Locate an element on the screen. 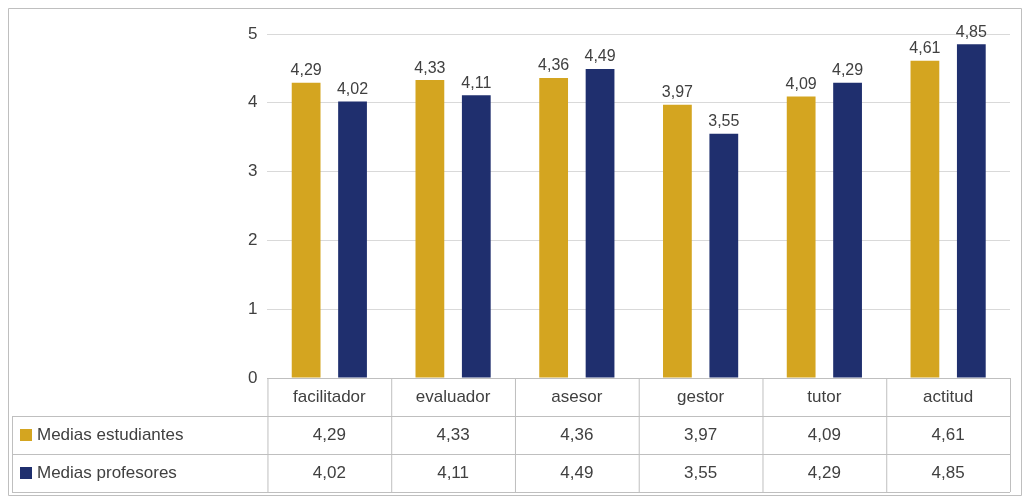 This screenshot has height=504, width=1030. y-tick-label: 5 is located at coordinates (252, 33).